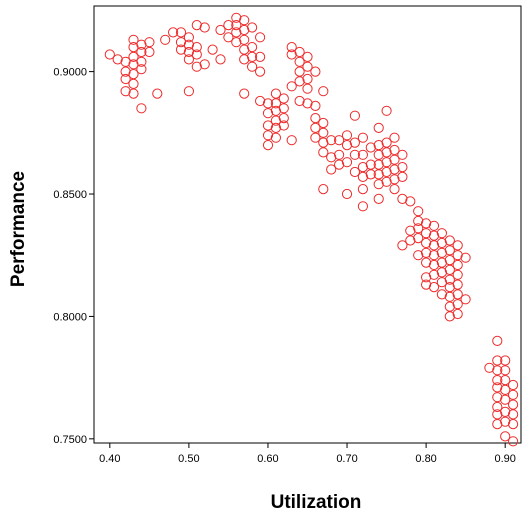 This screenshot has width=529, height=518. Describe the element at coordinates (70, 440) in the screenshot. I see `y-tick-label: 0.7500` at that location.